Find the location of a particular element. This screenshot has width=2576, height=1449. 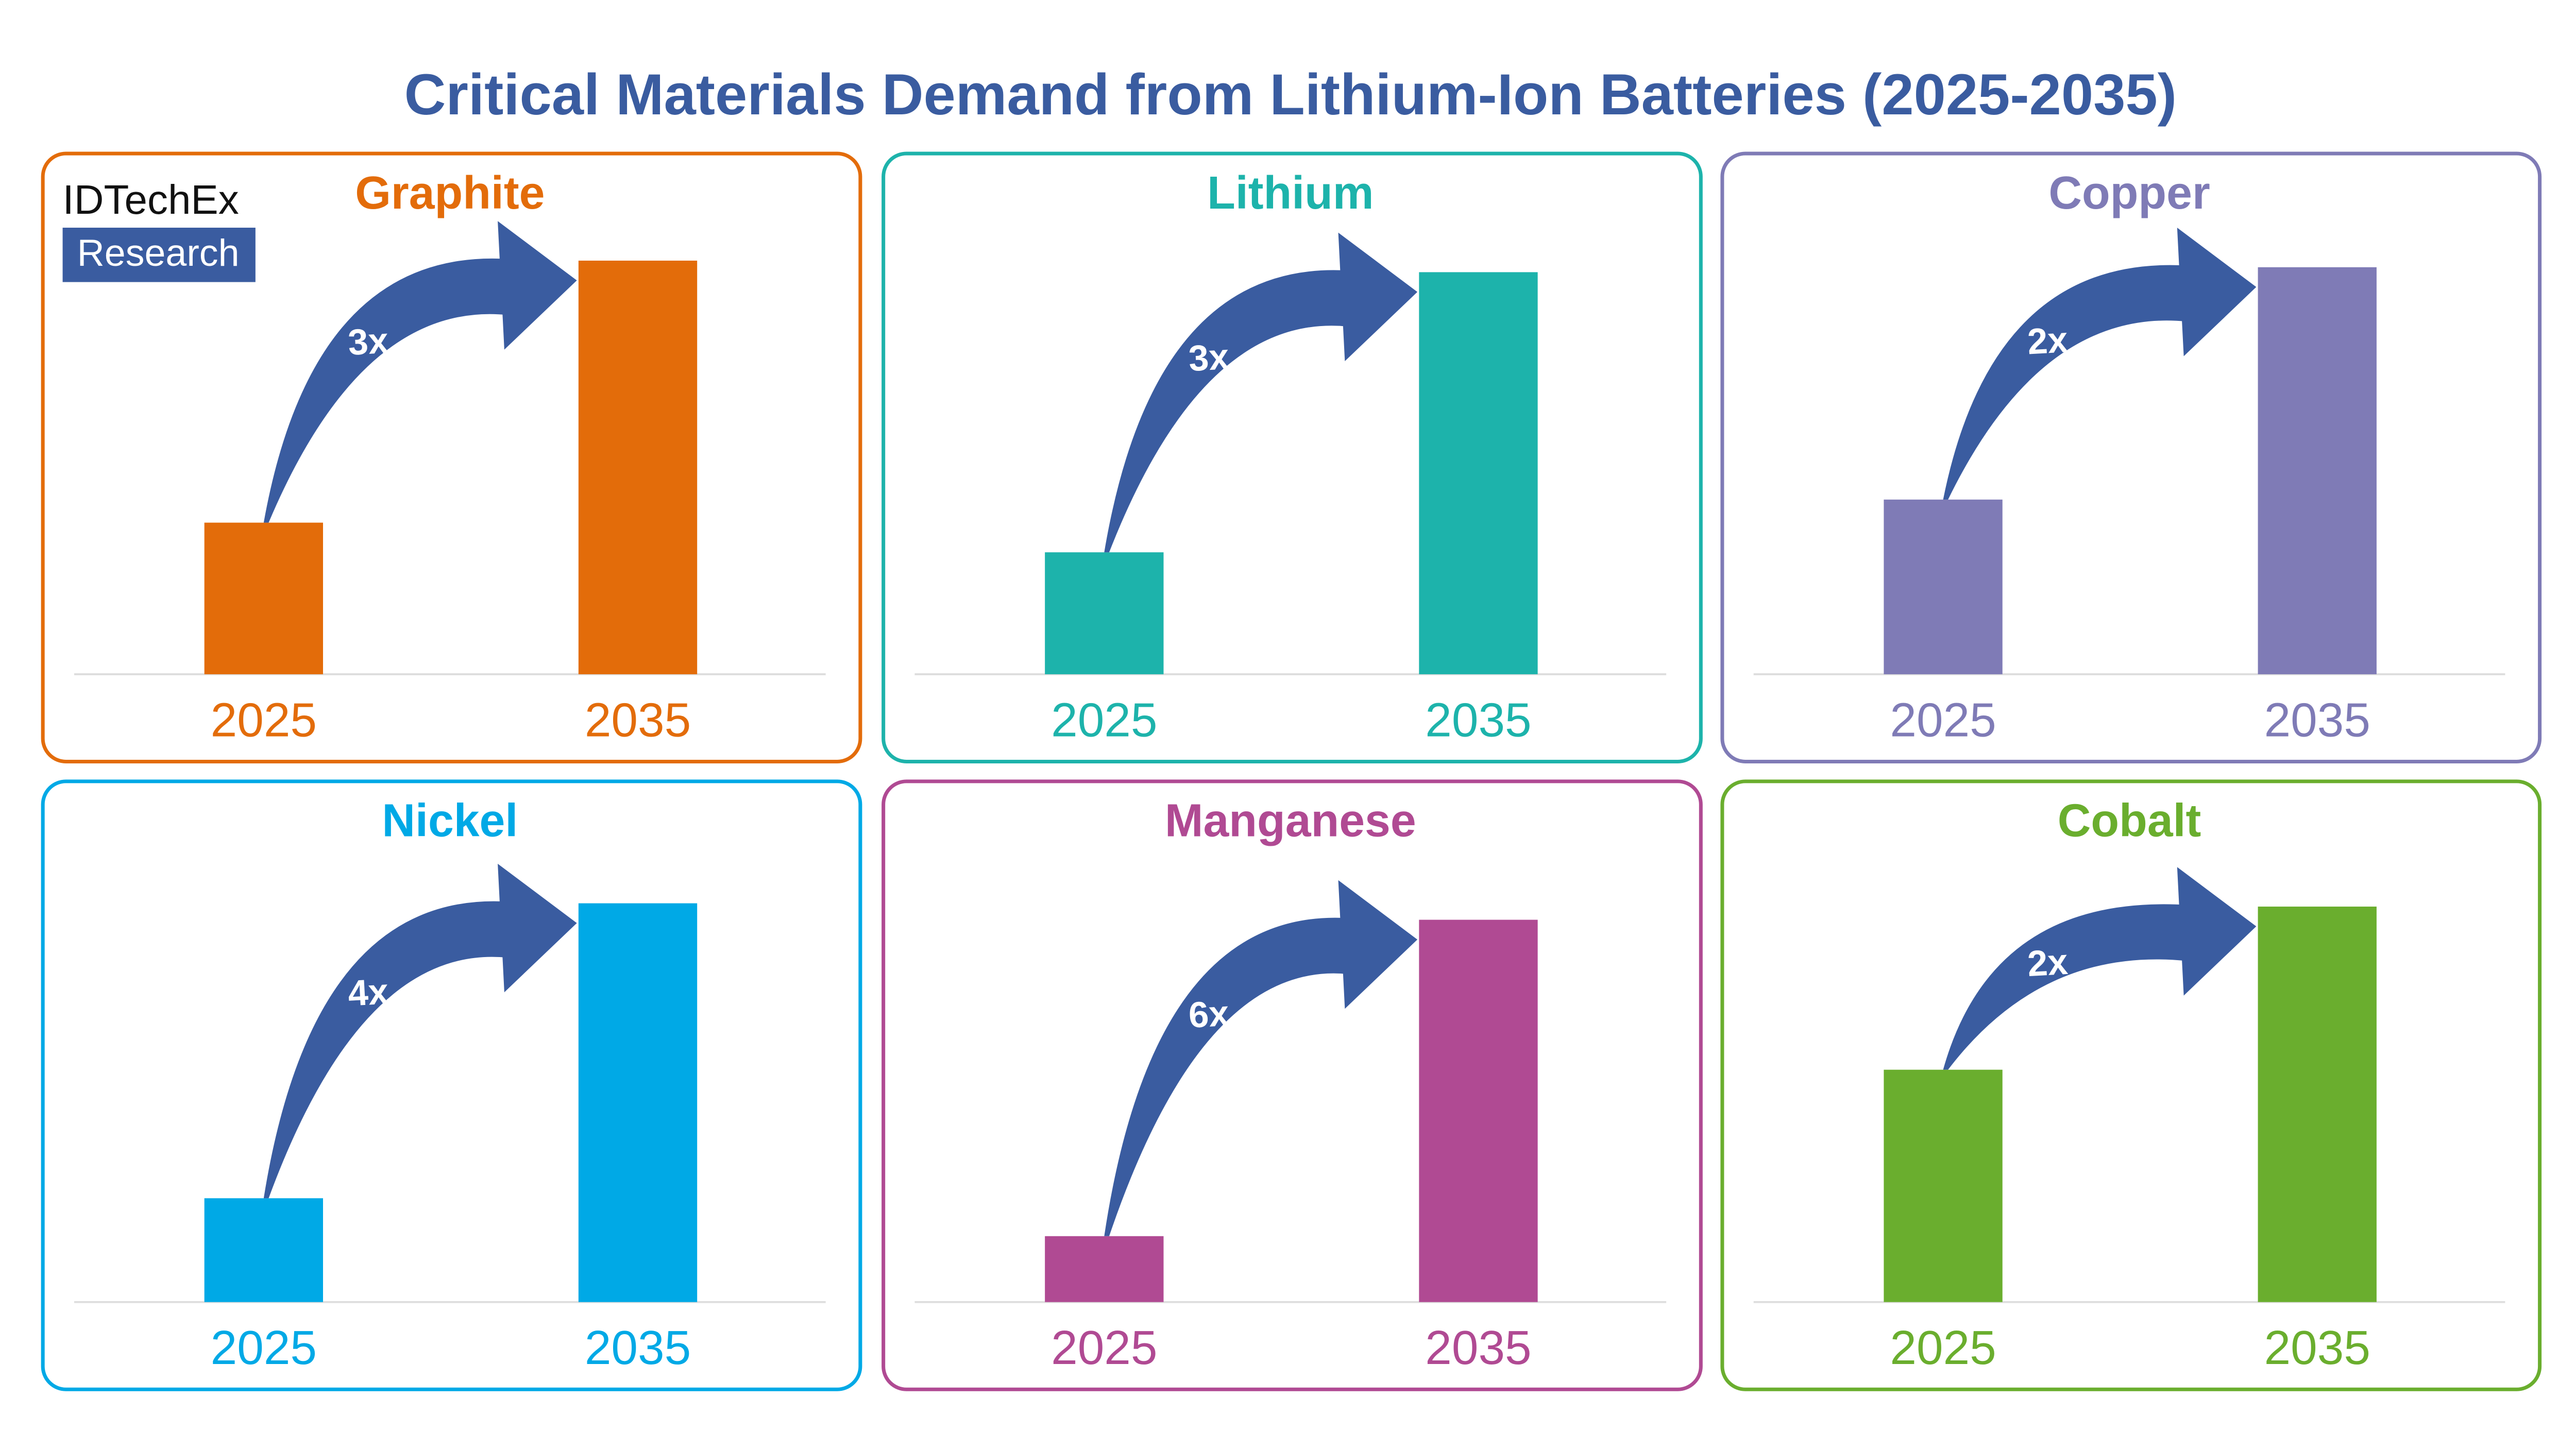

logo: IDTechEx Research is located at coordinates (159, 229).